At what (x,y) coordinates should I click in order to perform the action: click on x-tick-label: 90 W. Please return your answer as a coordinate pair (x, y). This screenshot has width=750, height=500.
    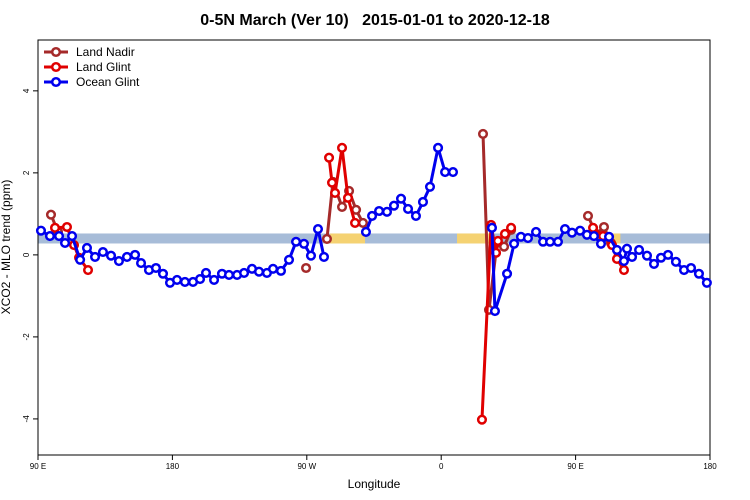
    Looking at the image, I should click on (306, 466).